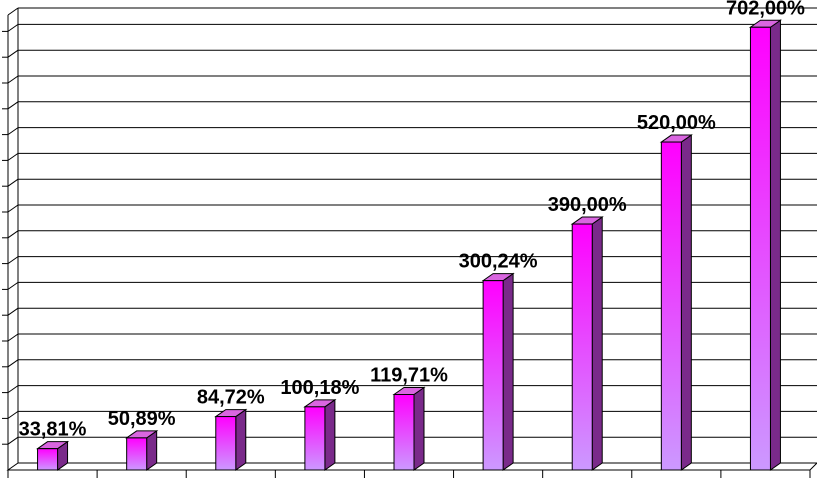 The width and height of the screenshot is (817, 480). I want to click on data-label-9: 702,00%, so click(765, 9).